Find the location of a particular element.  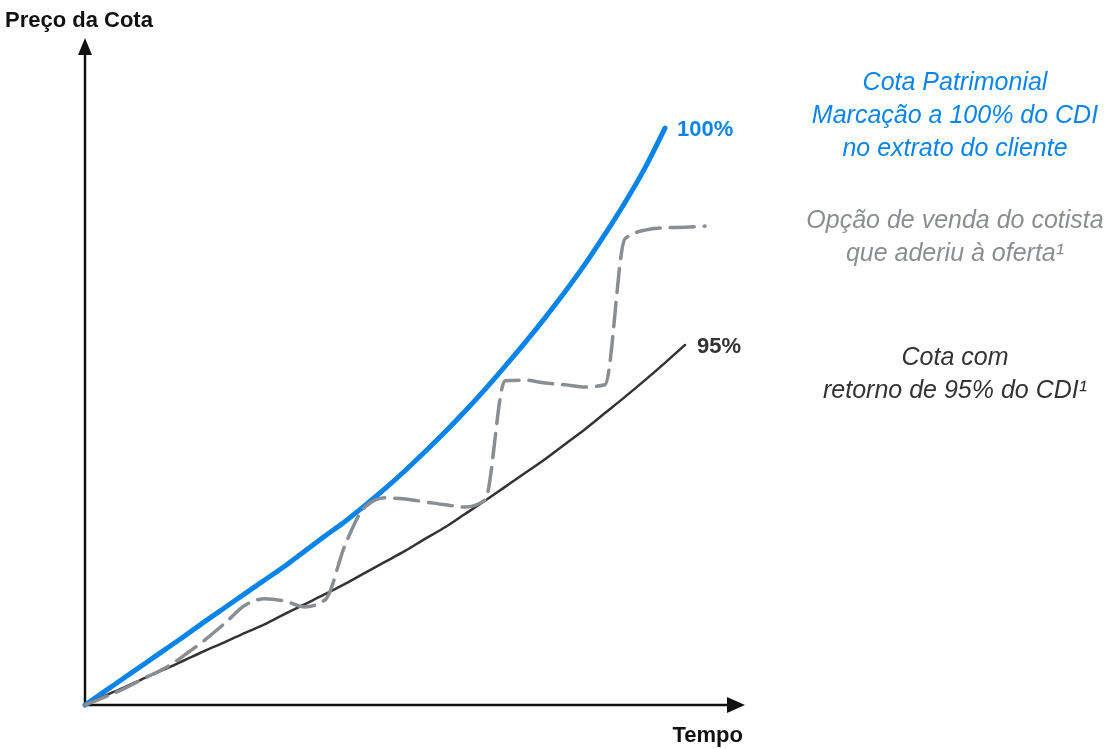

series-label: 95% is located at coordinates (719, 345).